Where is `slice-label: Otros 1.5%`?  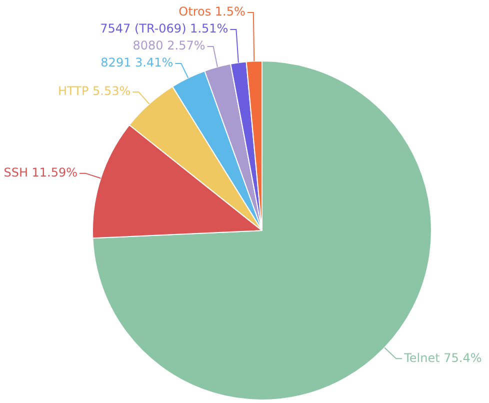 slice-label: Otros 1.5% is located at coordinates (212, 11).